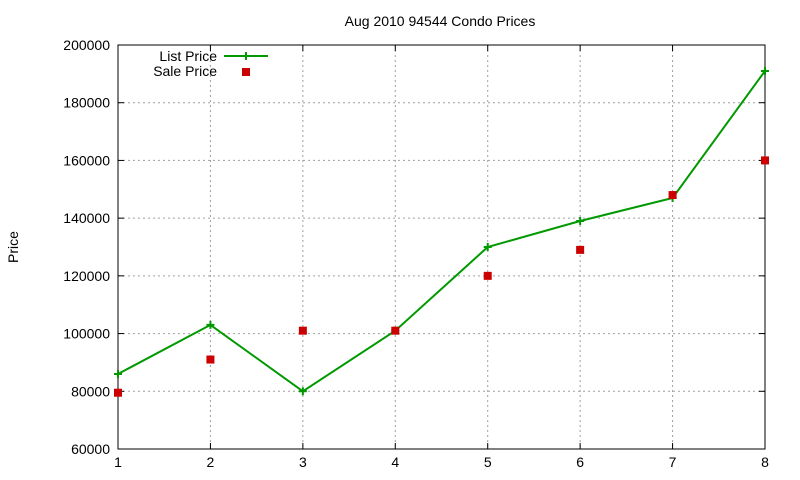 Image resolution: width=800 pixels, height=480 pixels. Describe the element at coordinates (673, 462) in the screenshot. I see `x-tick-label: 7` at that location.